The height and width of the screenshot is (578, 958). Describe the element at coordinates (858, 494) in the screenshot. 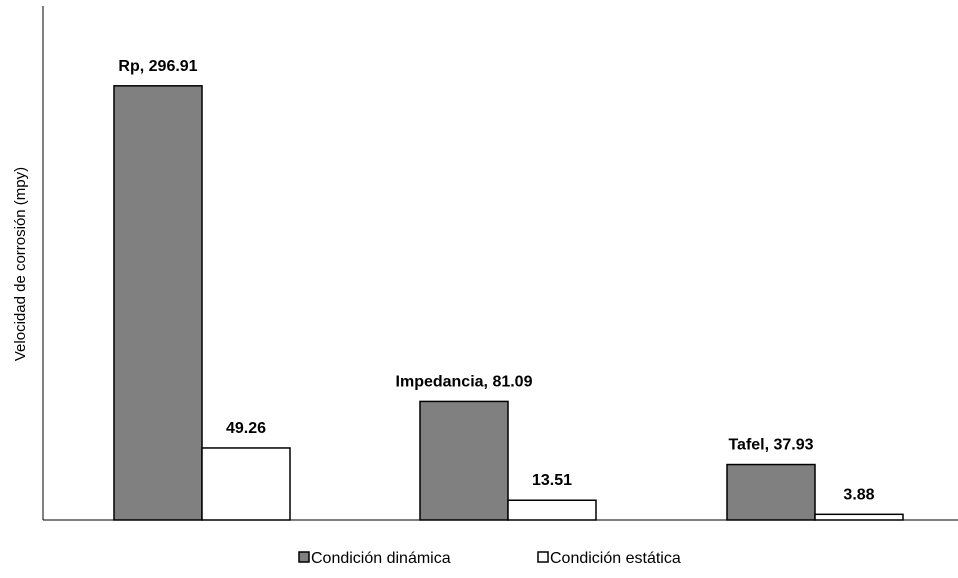

I see `data-label-static-tafel: 3.88` at that location.